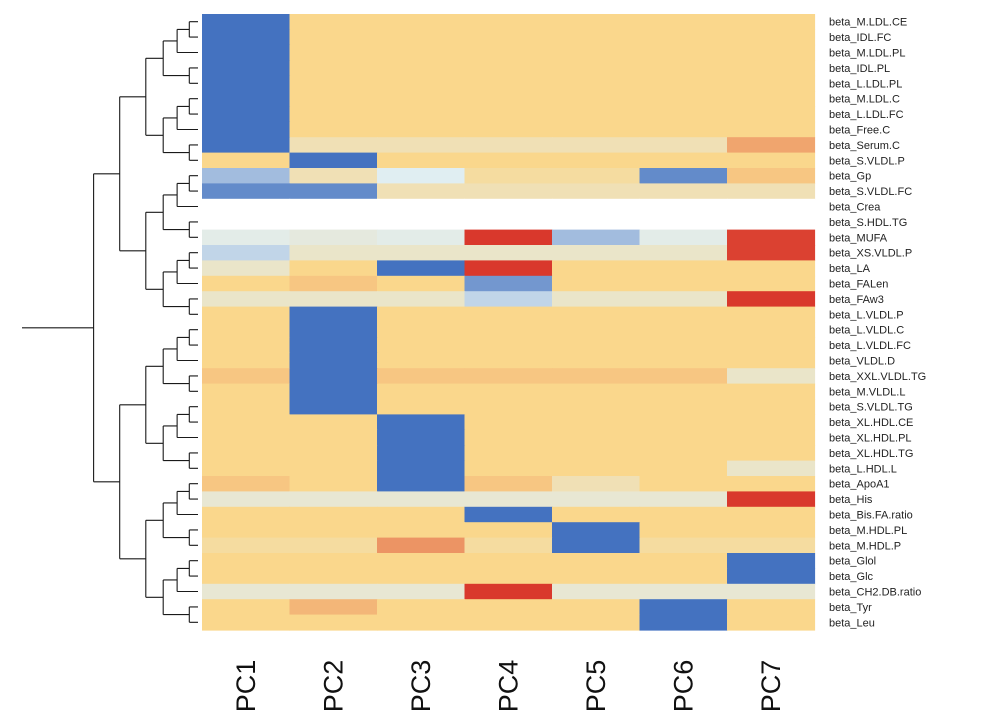 This screenshot has width=984, height=718. Describe the element at coordinates (863, 469) in the screenshot. I see `row-label: beta_L.HDL.L` at that location.